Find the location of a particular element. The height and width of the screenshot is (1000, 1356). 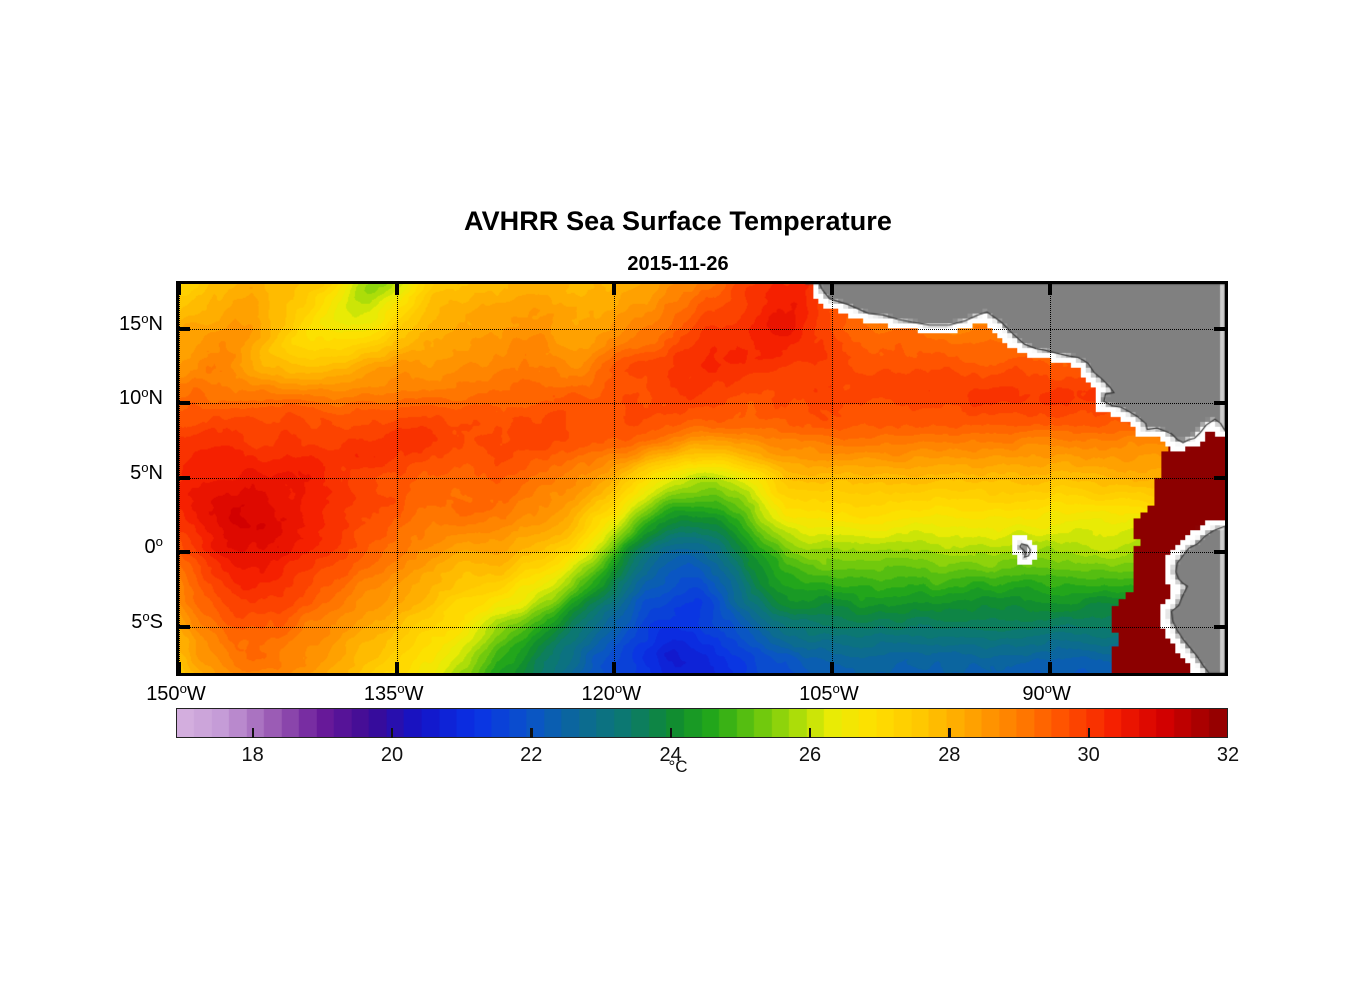

colorbar-tick-label: 20 is located at coordinates (392, 755).